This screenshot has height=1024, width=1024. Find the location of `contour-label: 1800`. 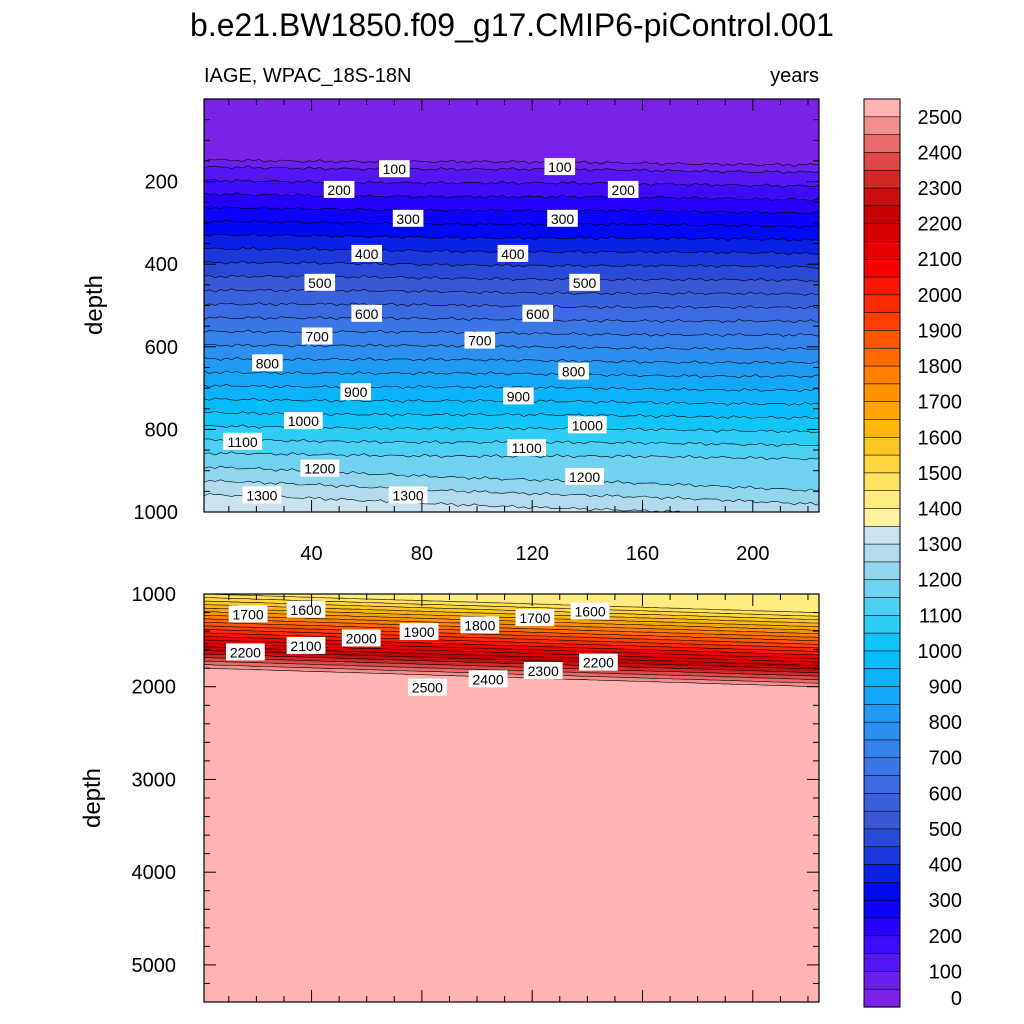

contour-label: 1800 is located at coordinates (480, 625).